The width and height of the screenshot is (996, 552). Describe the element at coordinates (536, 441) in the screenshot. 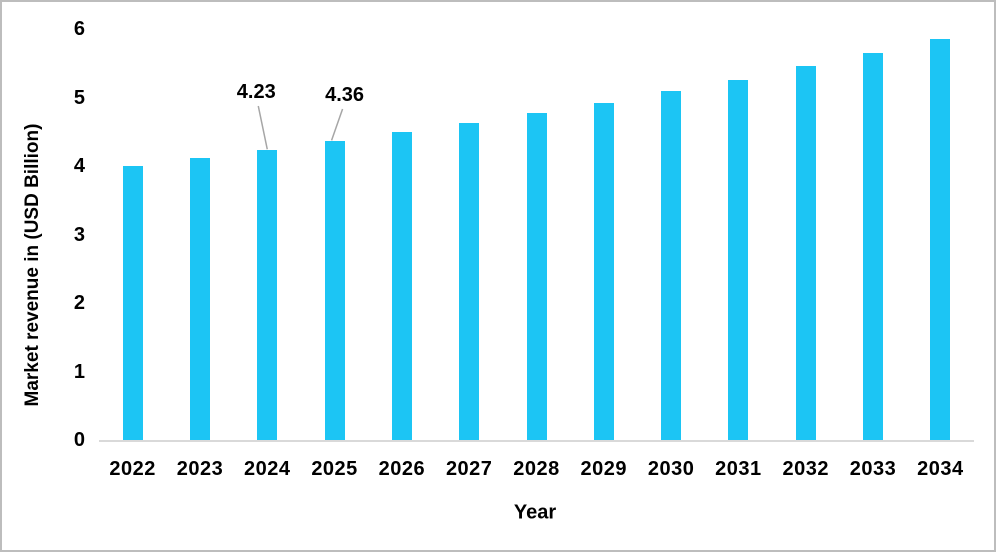

I see `x-axis-line` at that location.